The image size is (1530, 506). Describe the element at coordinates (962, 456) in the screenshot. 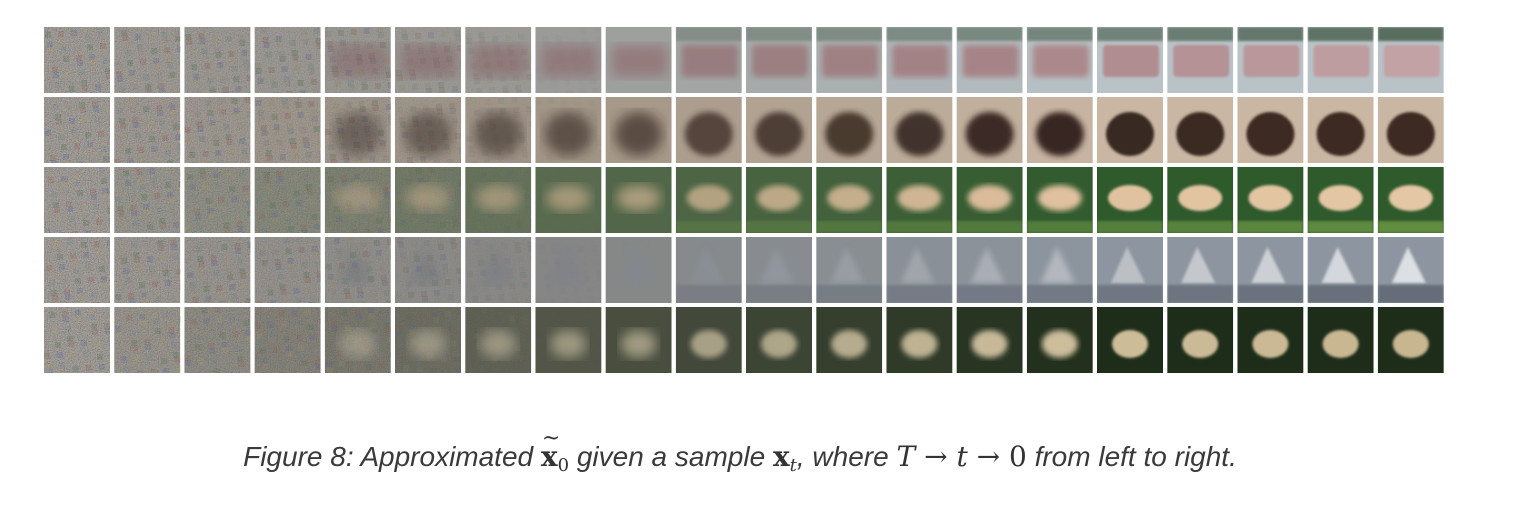

I see `t-symbol: t` at that location.